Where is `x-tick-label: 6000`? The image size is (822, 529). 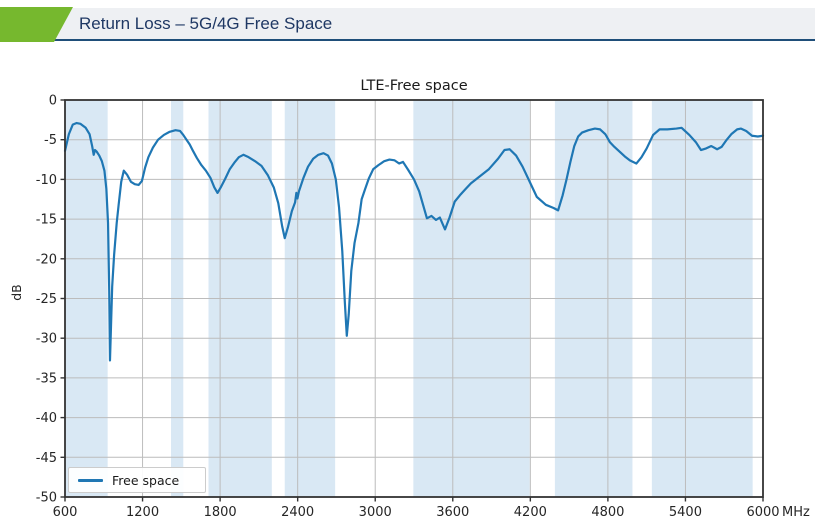
x-tick-label: 6000 is located at coordinates (762, 512).